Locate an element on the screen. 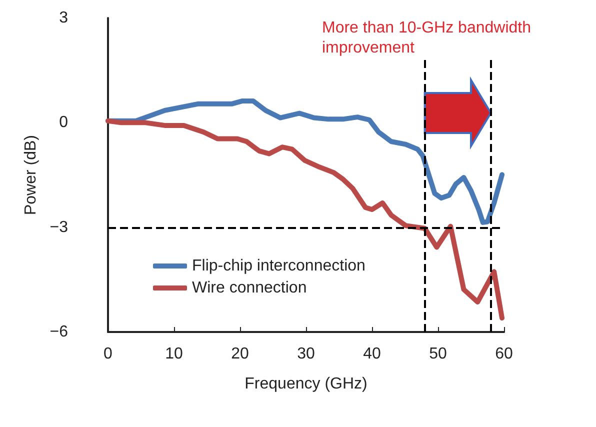  y-tick-label: 0 is located at coordinates (63, 123).